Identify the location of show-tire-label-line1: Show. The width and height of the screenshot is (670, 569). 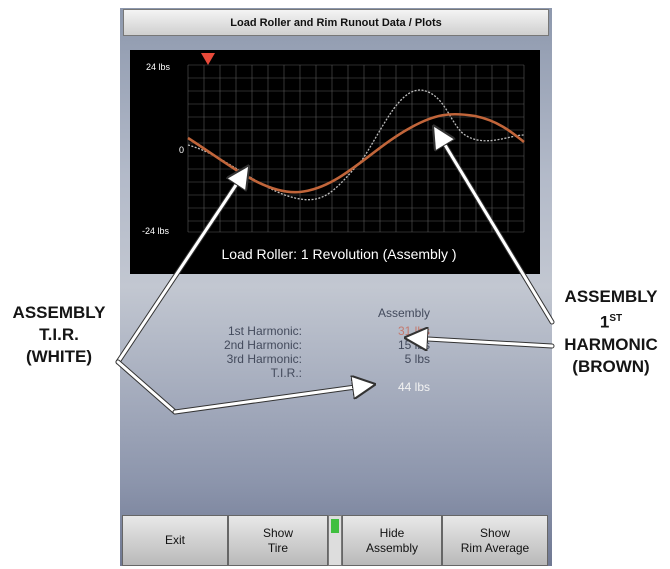
(278, 532).